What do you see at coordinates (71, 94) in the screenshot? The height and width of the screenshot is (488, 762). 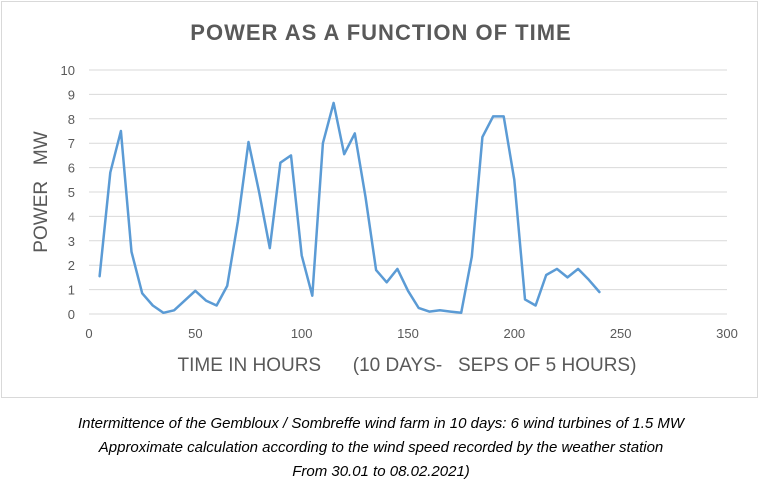 I see `y-tick-label: 9` at bounding box center [71, 94].